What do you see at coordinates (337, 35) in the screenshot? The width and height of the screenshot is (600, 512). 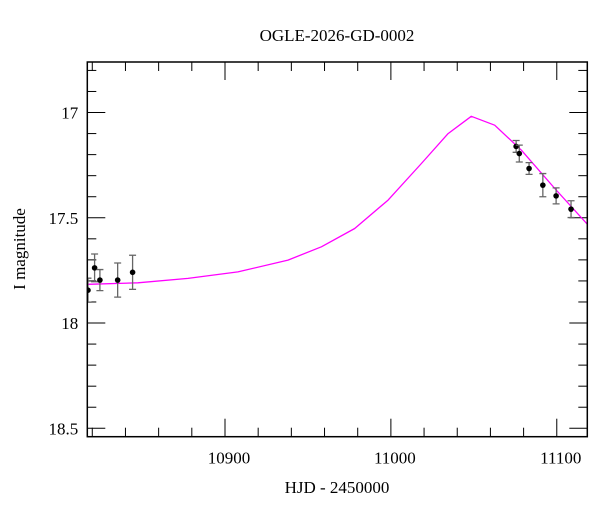 I see `chart-title: OGLE-2026-GD-0002` at bounding box center [337, 35].